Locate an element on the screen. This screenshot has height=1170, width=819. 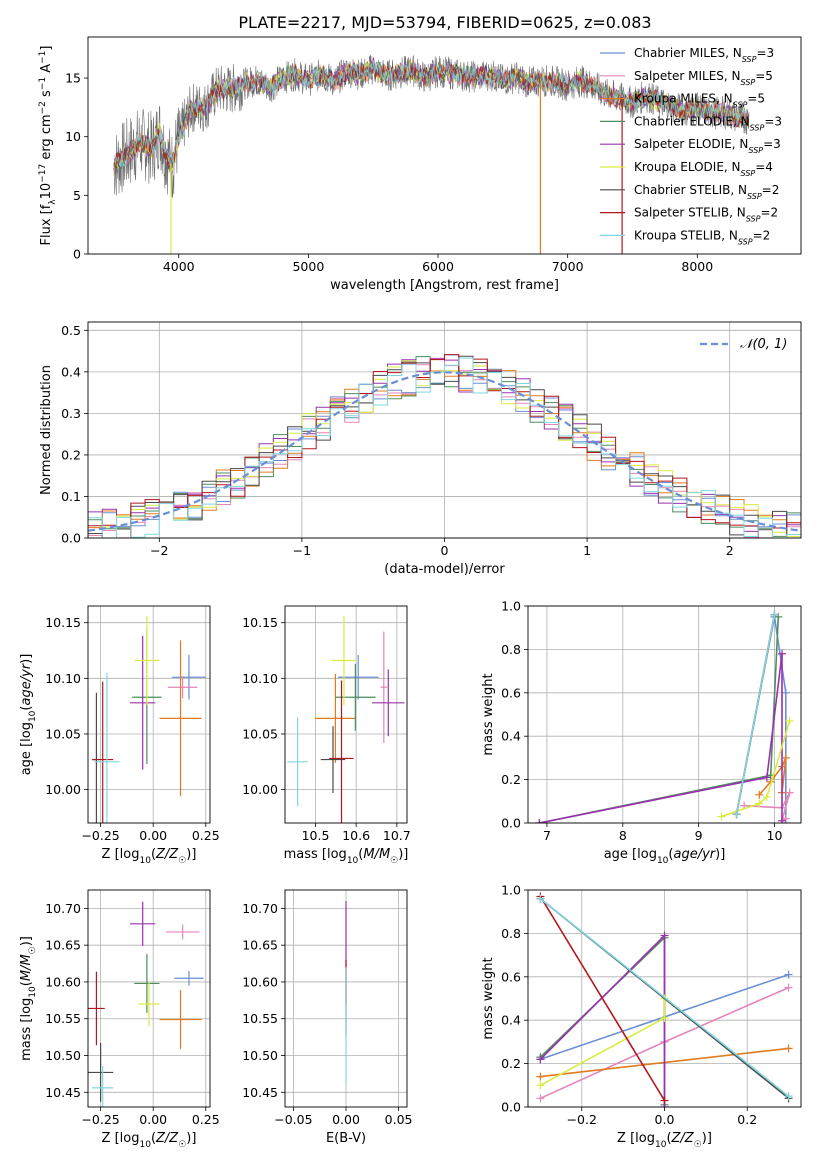
x-tick-label: 8000 is located at coordinates (697, 266).